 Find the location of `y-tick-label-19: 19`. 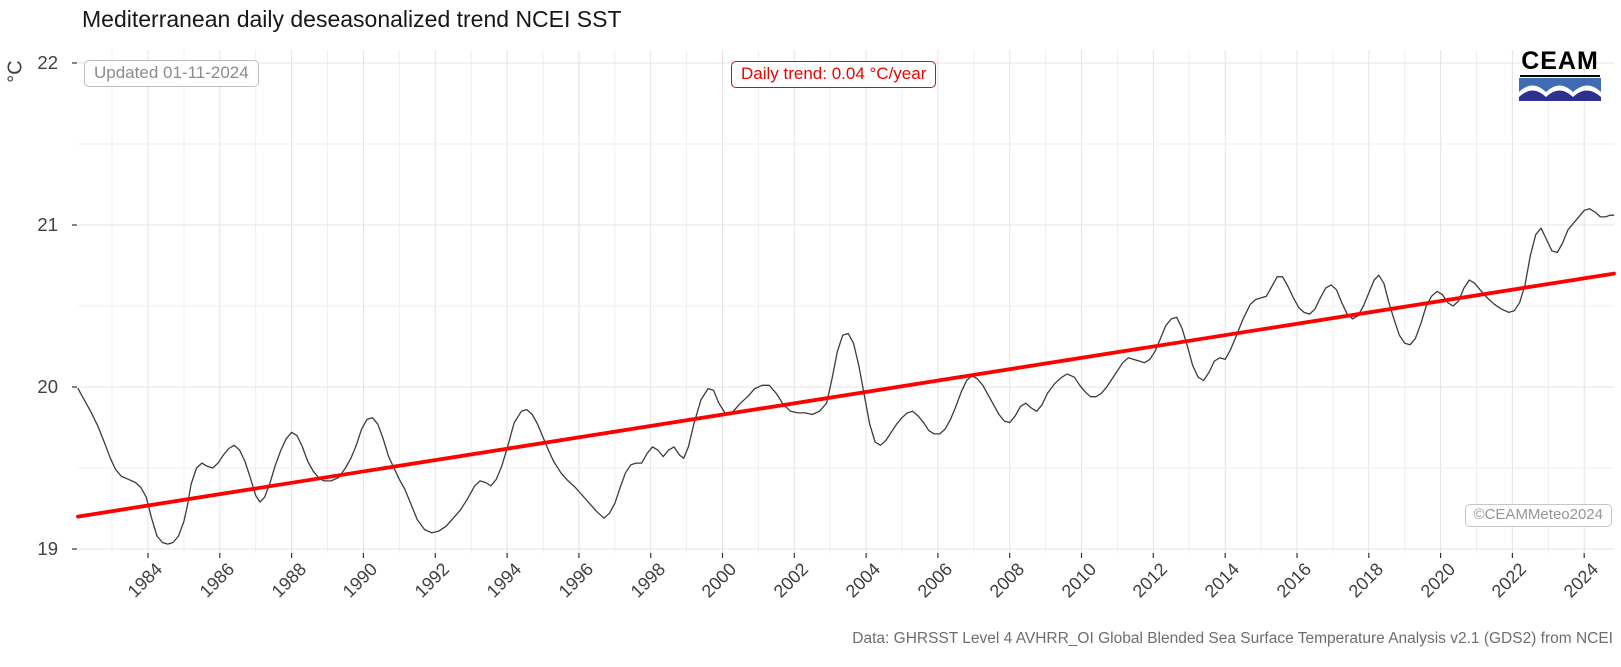

y-tick-label-19: 19 is located at coordinates (47, 548).